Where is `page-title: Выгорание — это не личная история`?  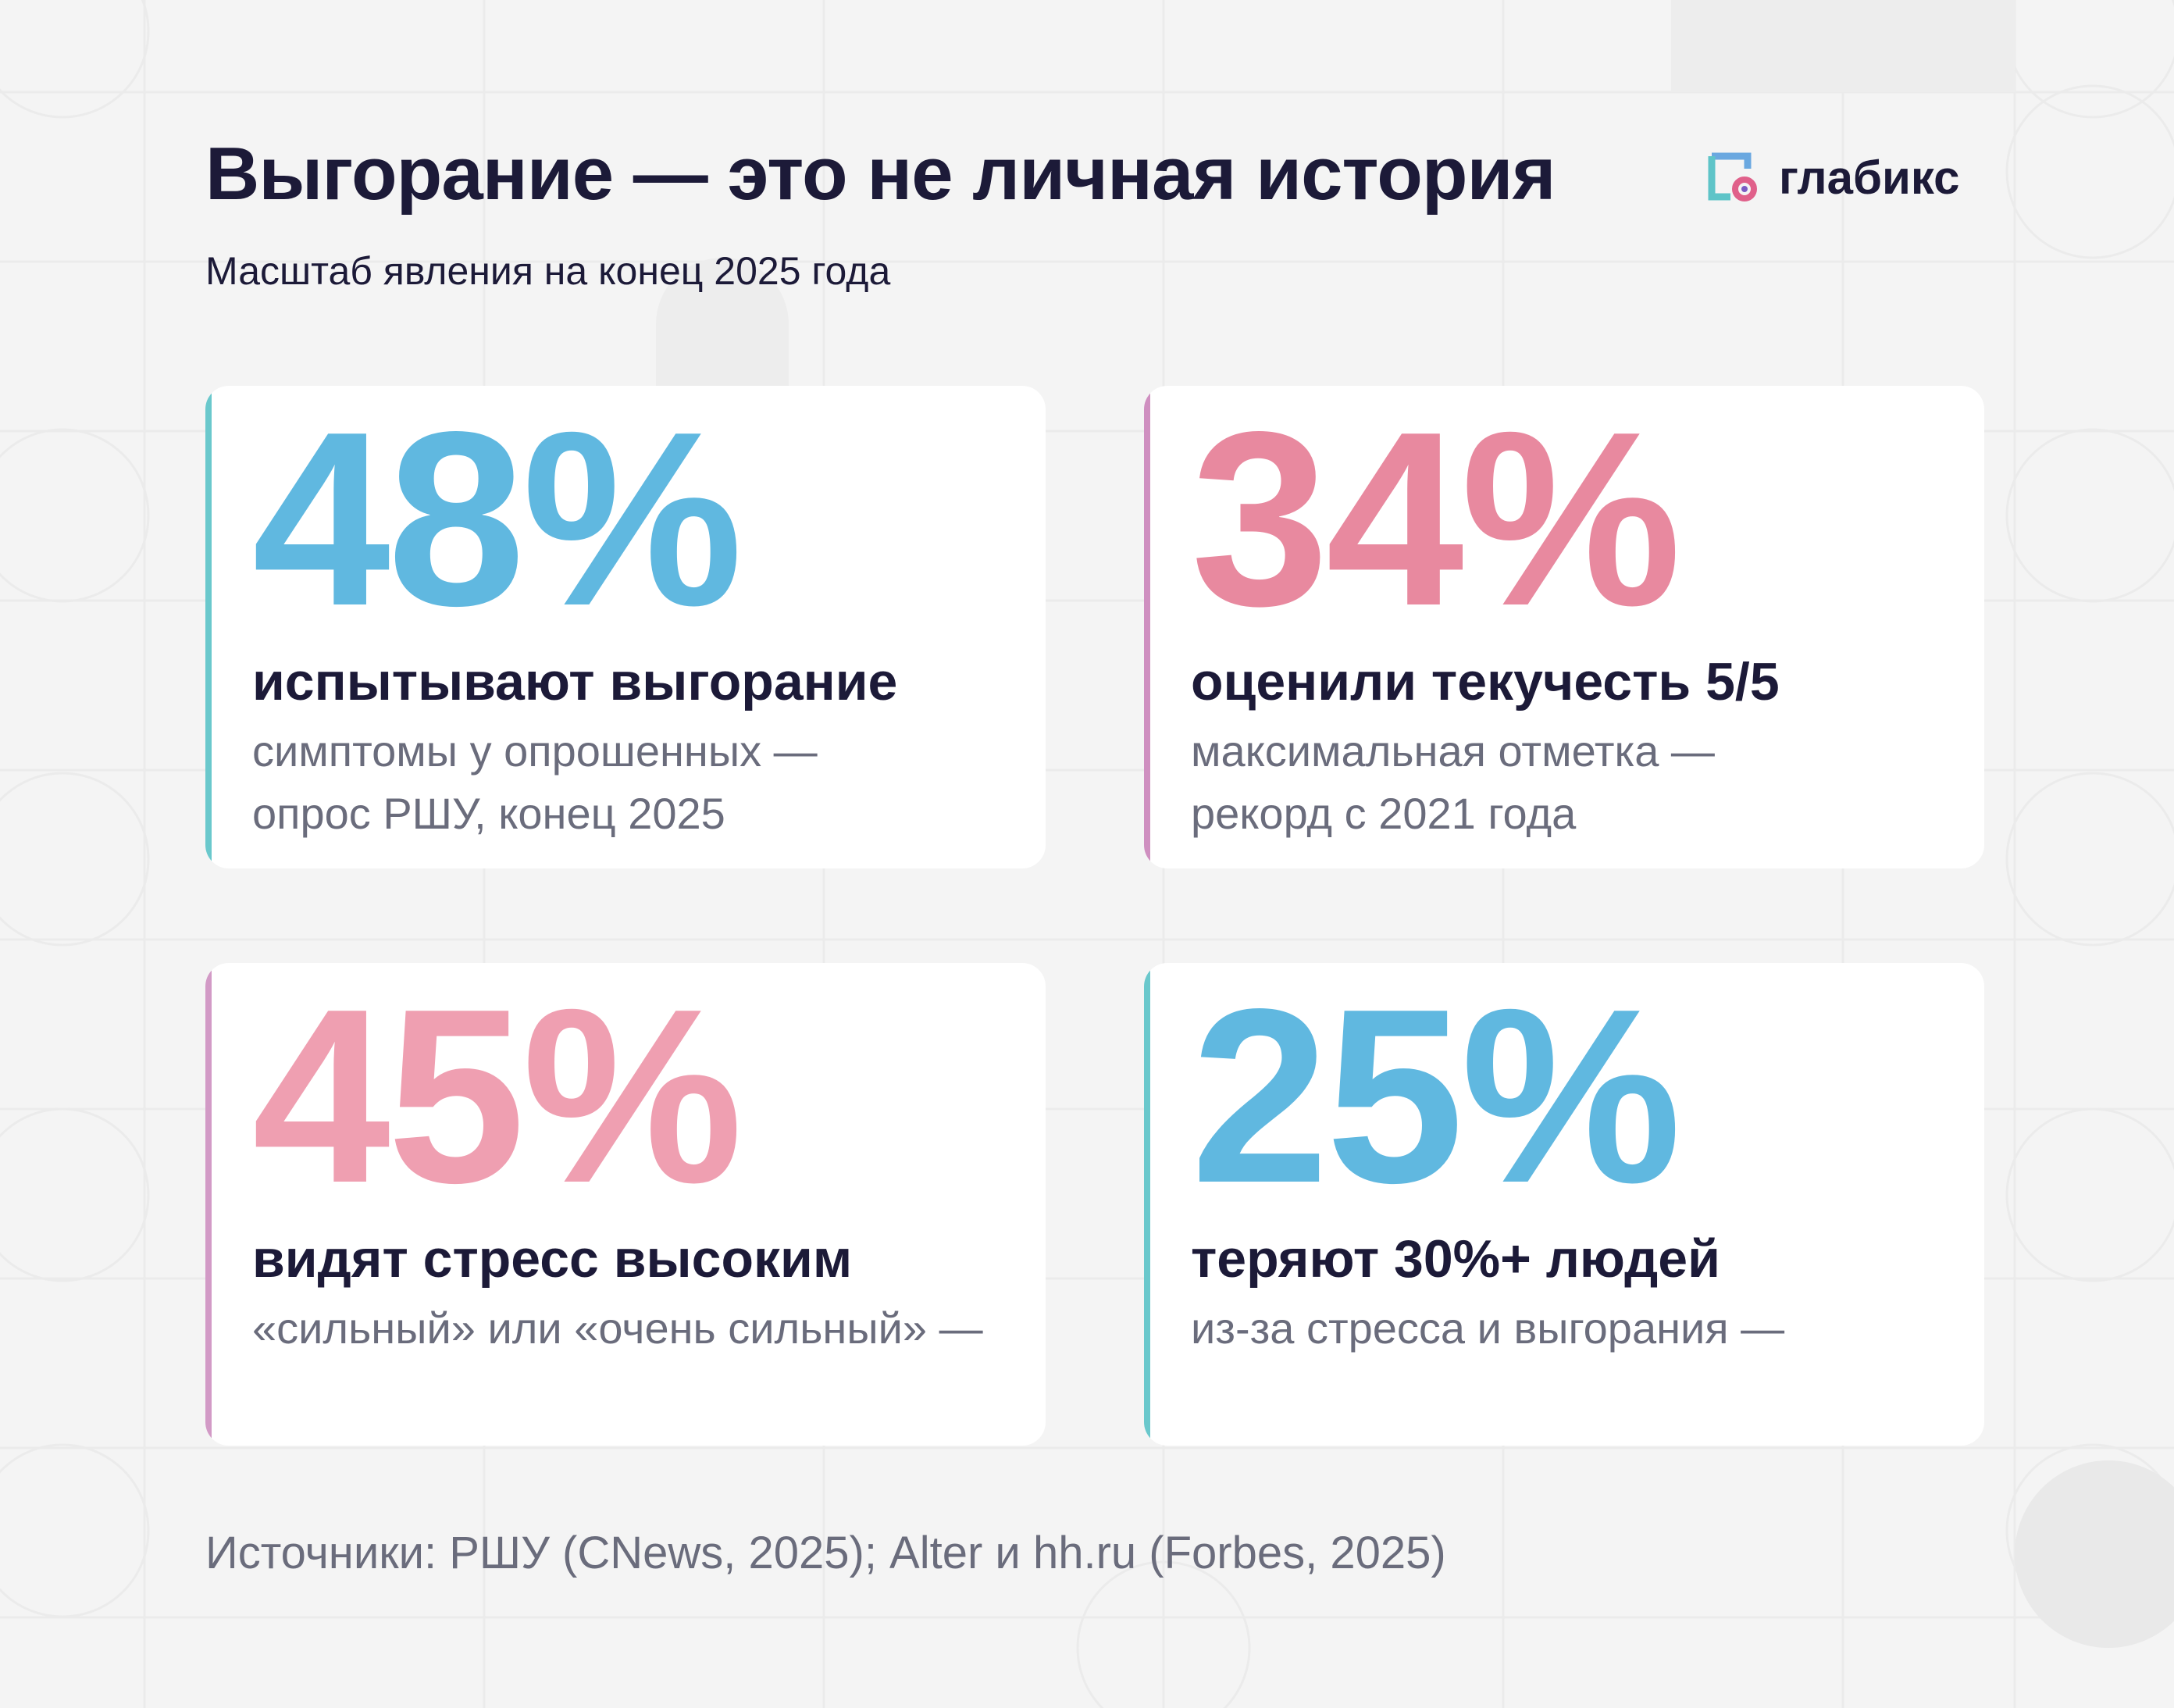 page-title: Выгорание — это не личная история is located at coordinates (880, 174).